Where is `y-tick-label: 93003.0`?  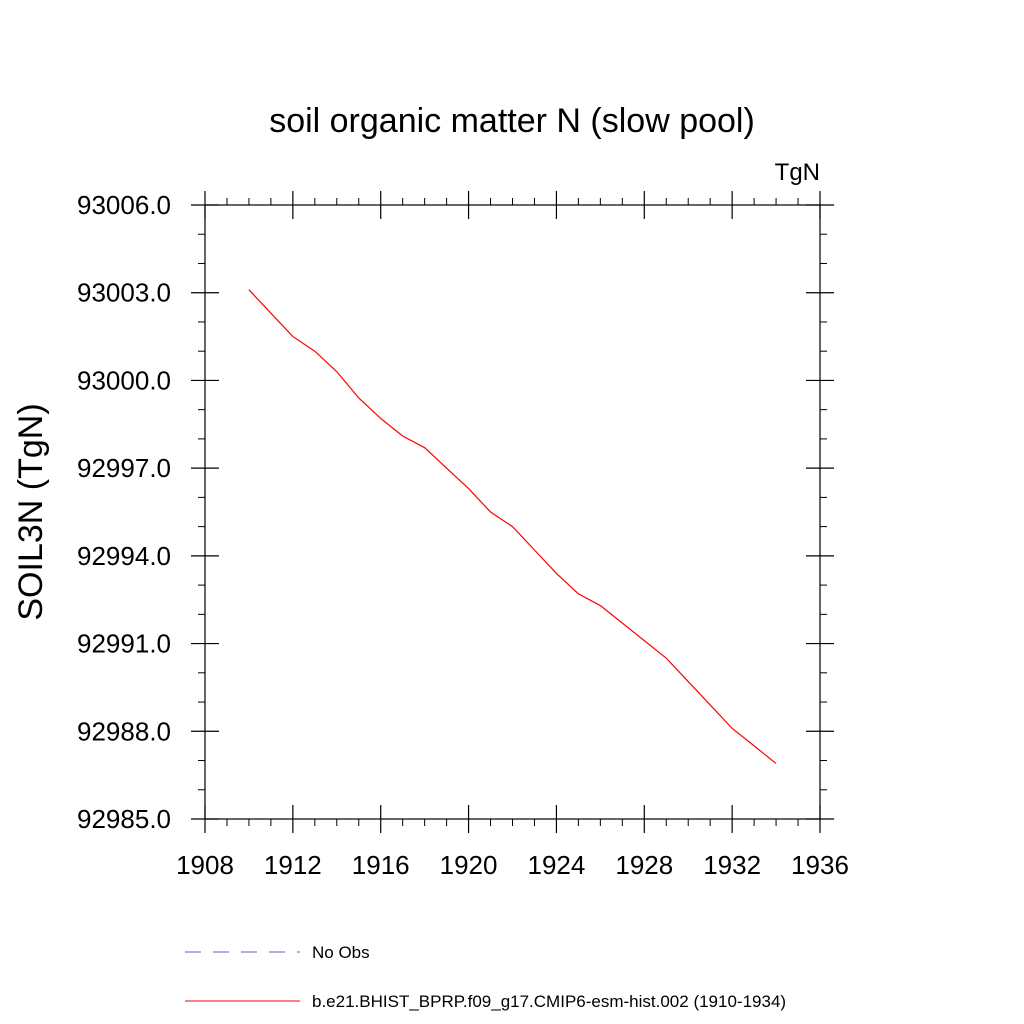
y-tick-label: 93003.0 is located at coordinates (124, 293).